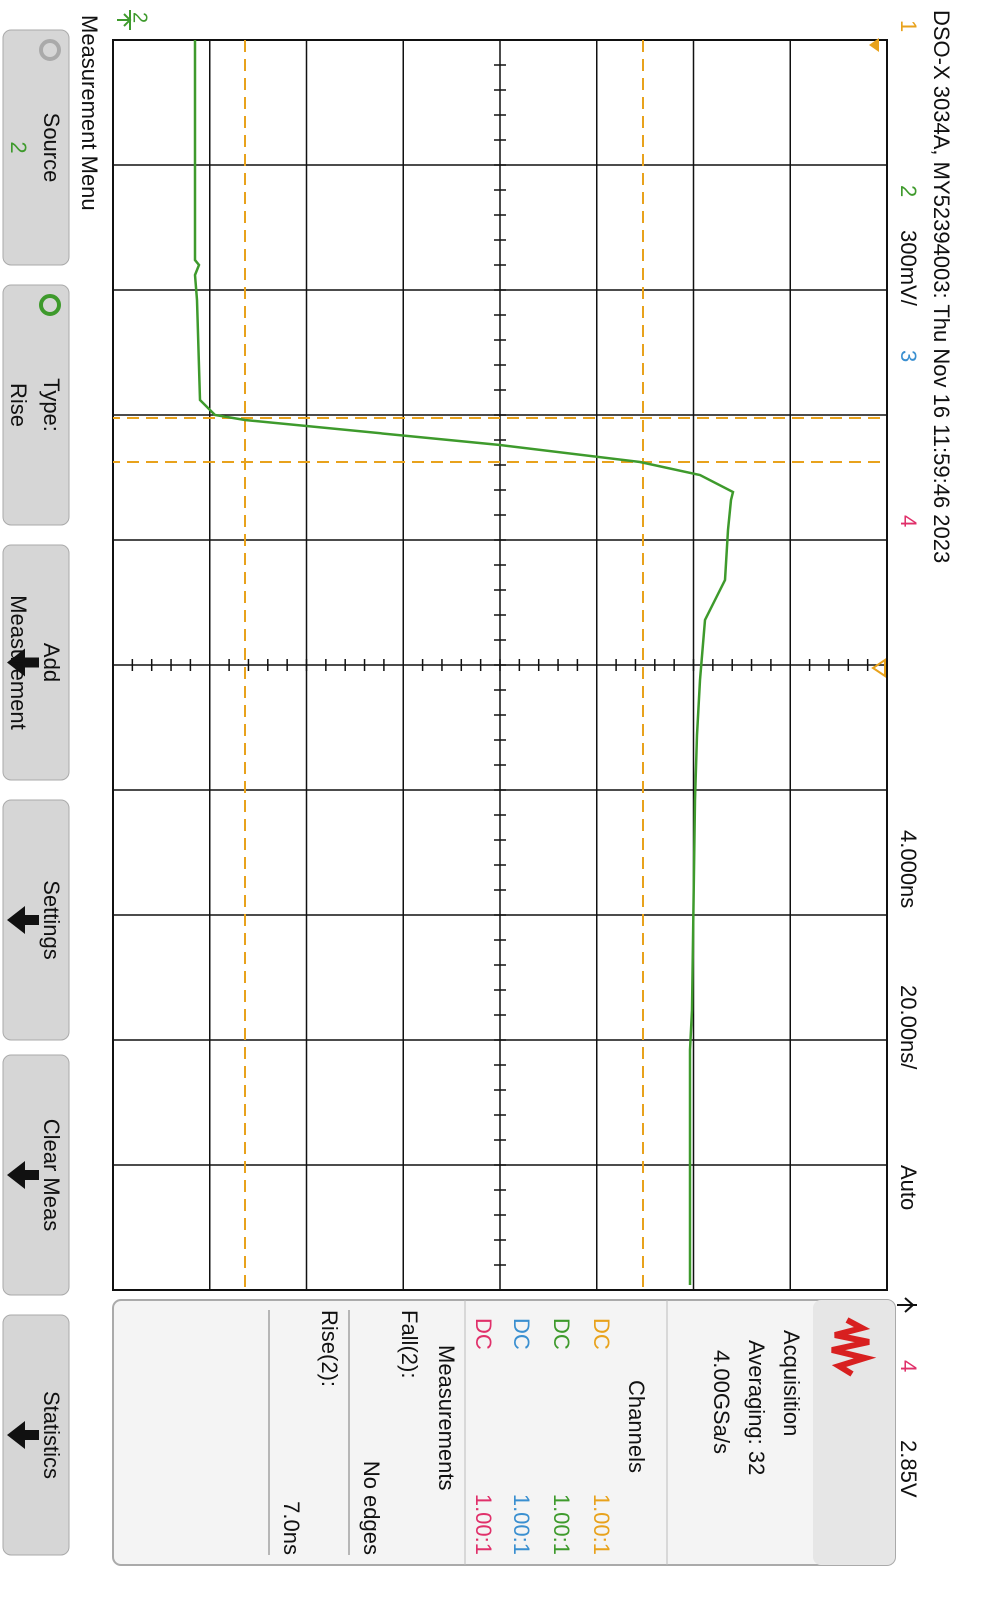 This screenshot has height=1616, width=997. What do you see at coordinates (124, 20) in the screenshot?
I see `ground-marker-icon` at bounding box center [124, 20].